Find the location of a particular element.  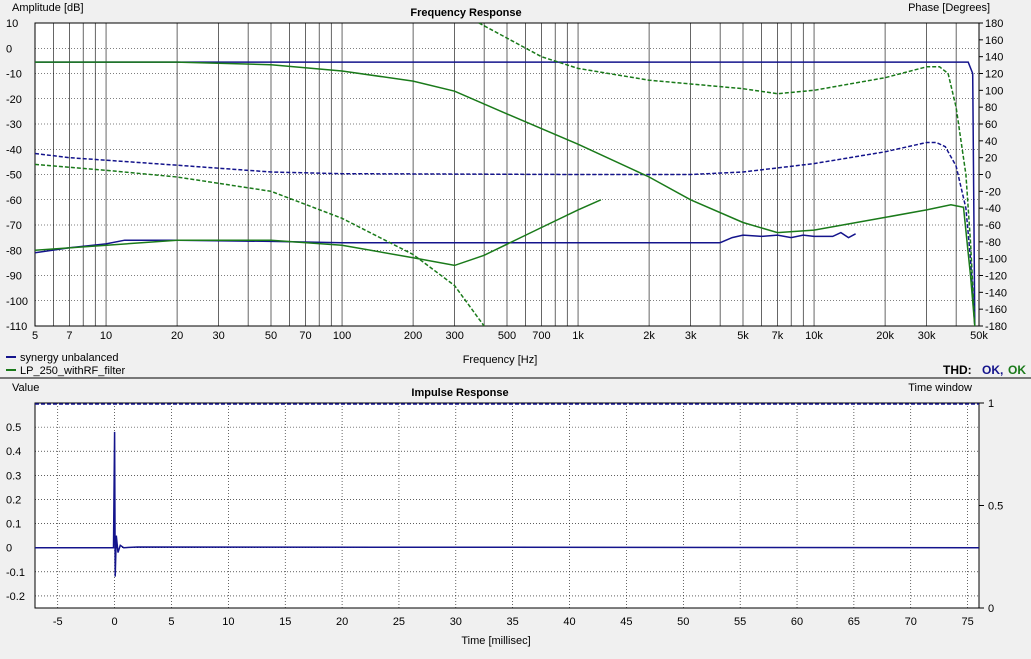

ir-y-tick-label: -0.1 is located at coordinates (15, 573).